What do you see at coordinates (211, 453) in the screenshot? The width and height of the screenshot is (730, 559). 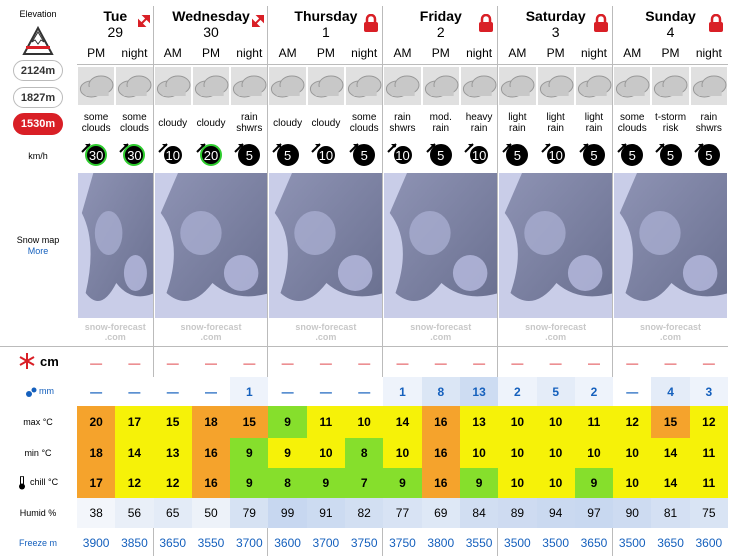 I see `min-c: 16` at bounding box center [211, 453].